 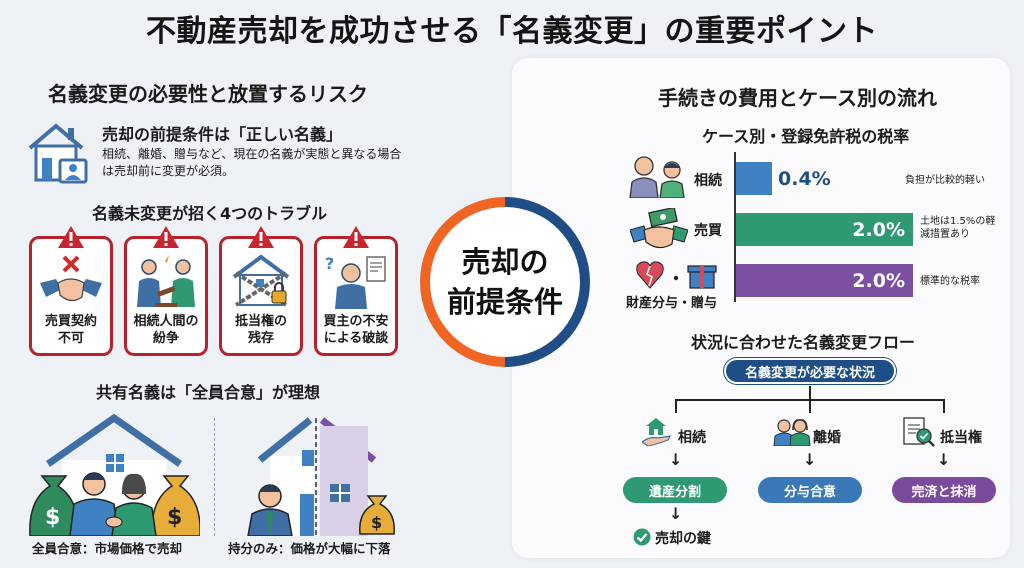 I want to click on center-label: 売却の 前提条件, so click(x=505, y=282).